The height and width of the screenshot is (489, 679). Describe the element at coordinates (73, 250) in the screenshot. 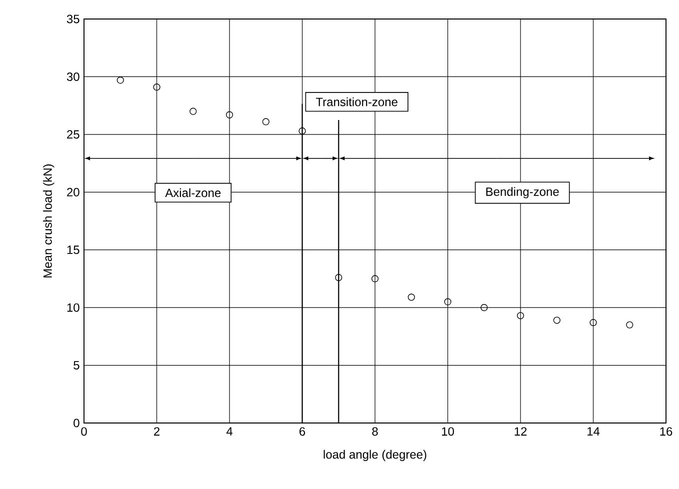

I see `y-tick-label: 15` at that location.